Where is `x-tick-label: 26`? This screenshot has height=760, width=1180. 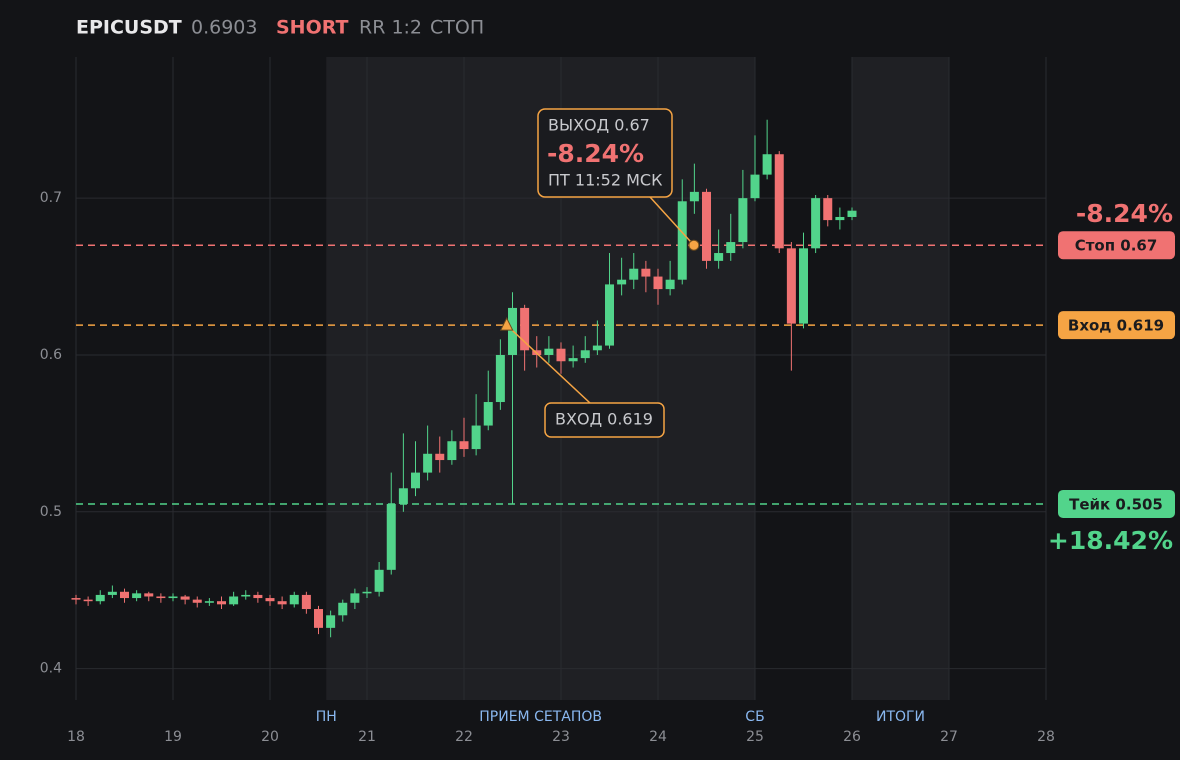 x-tick-label: 26 is located at coordinates (852, 737).